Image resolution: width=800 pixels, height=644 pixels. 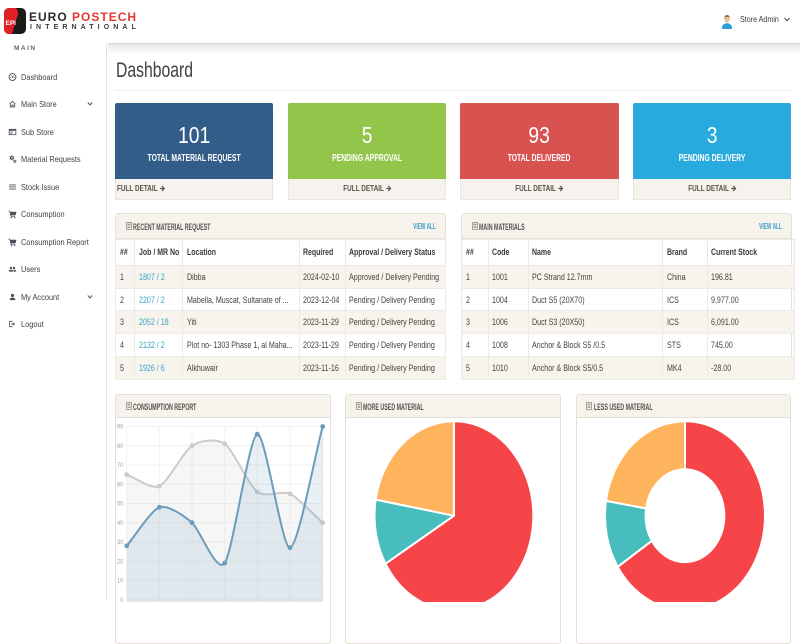 I want to click on svg-text: 40, so click(x=120, y=523).